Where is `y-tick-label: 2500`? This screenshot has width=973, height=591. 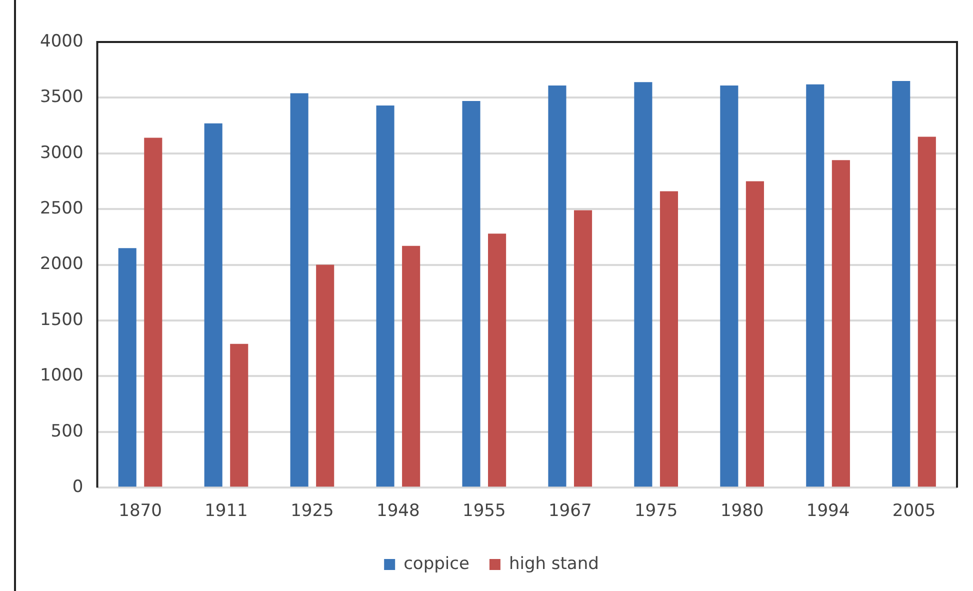 y-tick-label: 2500 is located at coordinates (62, 208).